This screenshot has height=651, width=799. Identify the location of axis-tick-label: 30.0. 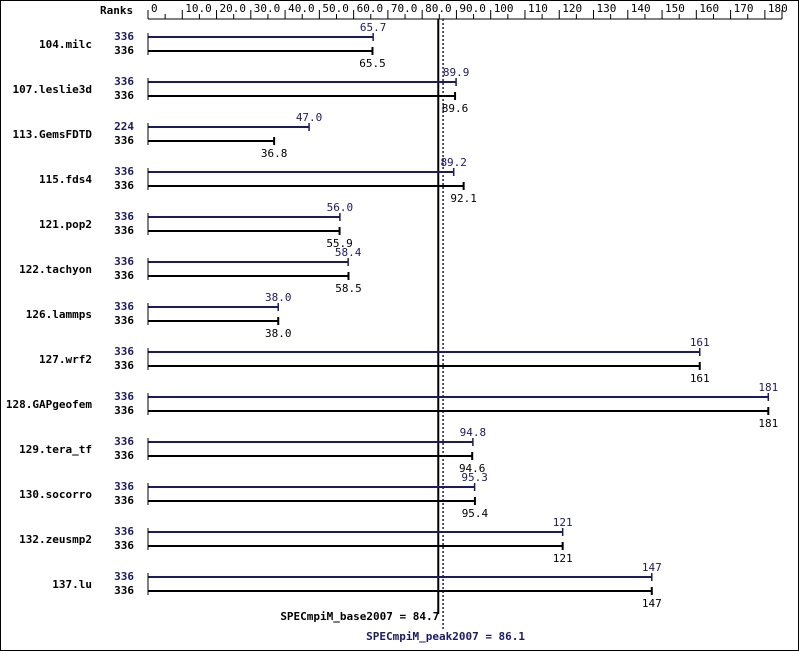
(267, 8).